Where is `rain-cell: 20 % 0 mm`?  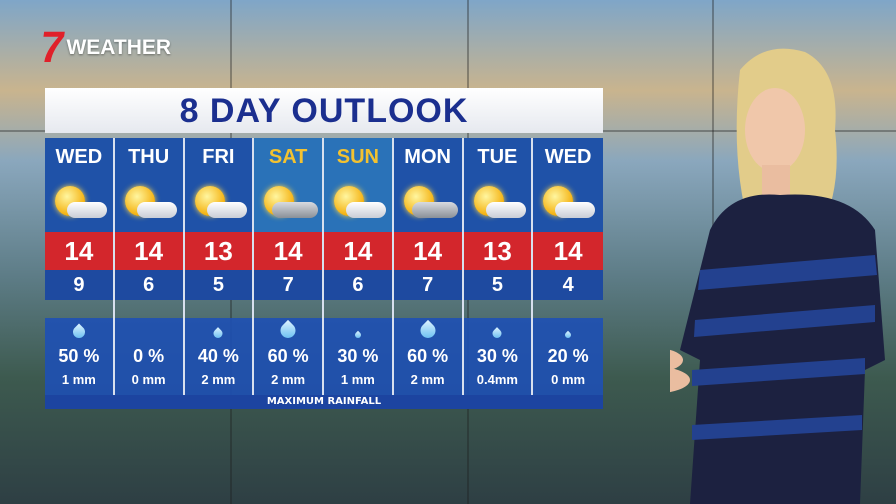 rain-cell: 20 % 0 mm is located at coordinates (568, 356).